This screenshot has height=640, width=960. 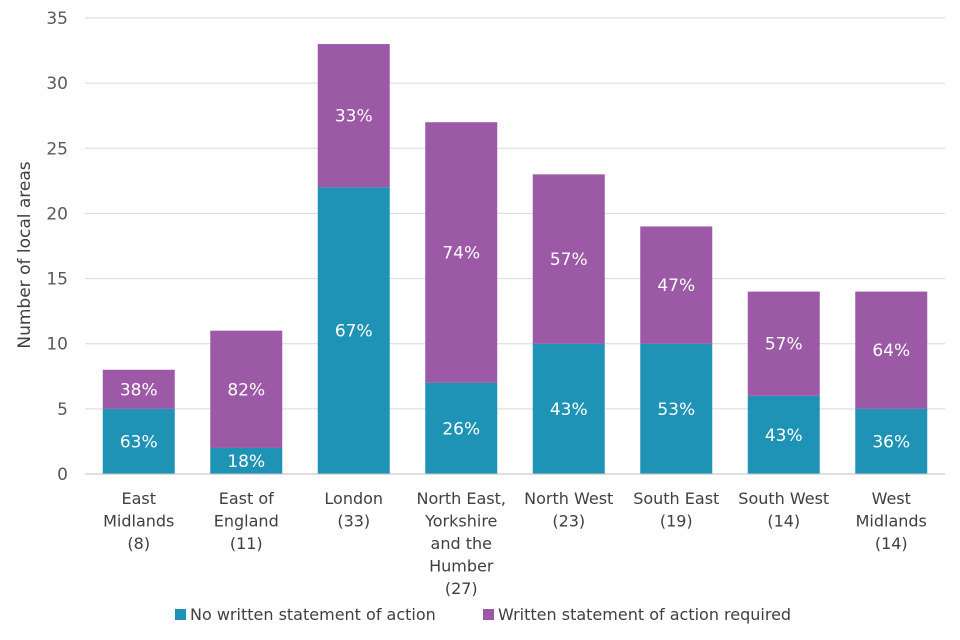 I want to click on y-tick-label: 20, so click(x=57, y=214).